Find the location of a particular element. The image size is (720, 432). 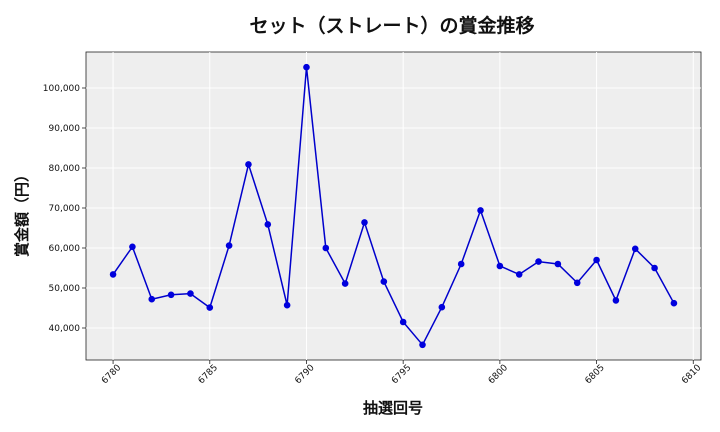

y-tick-label: 90,000 is located at coordinates (65, 129).